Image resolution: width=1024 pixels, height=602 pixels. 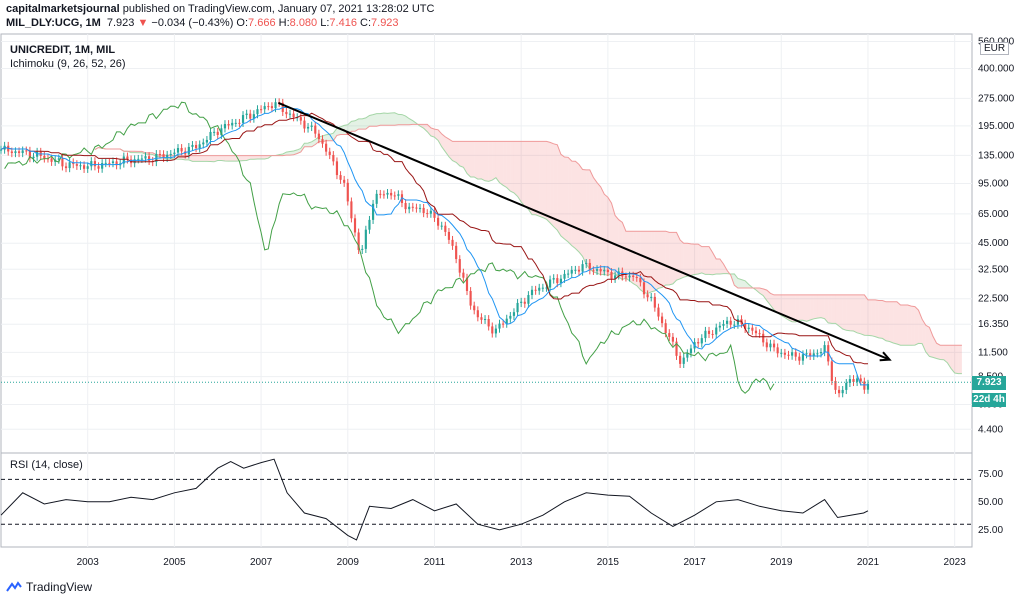 I want to click on close-label: C:, so click(x=366, y=23).